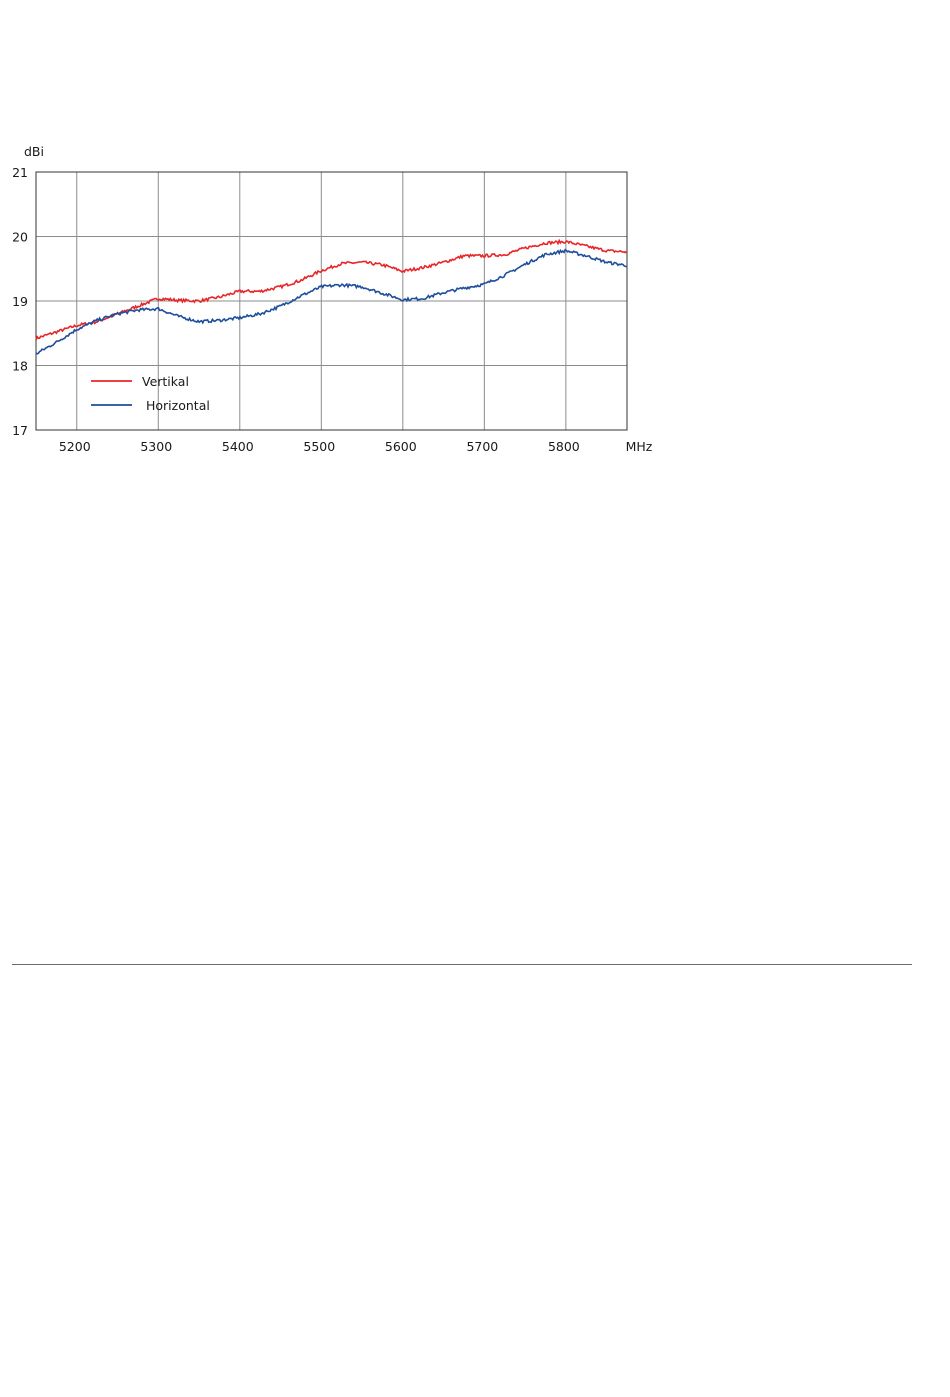 The height and width of the screenshot is (1397, 950). What do you see at coordinates (564, 446) in the screenshot?
I see `x-tick-label: 5800` at bounding box center [564, 446].